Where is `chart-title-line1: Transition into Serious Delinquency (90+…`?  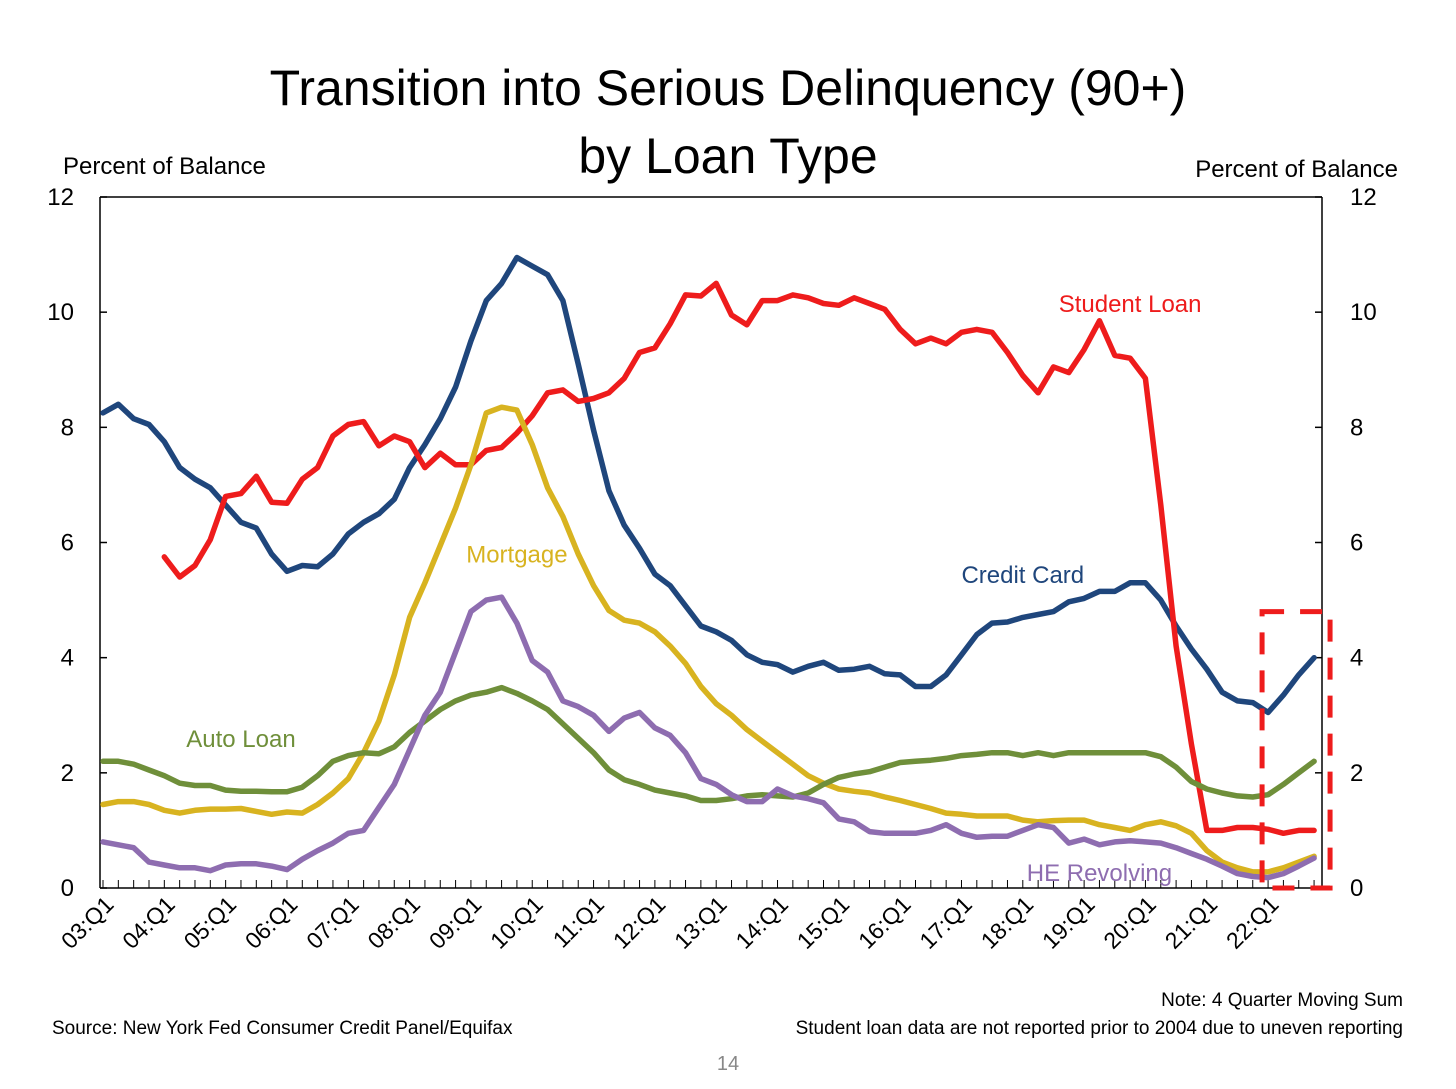
chart-title-line1: Transition into Serious Delinquency (90+… is located at coordinates (728, 88).